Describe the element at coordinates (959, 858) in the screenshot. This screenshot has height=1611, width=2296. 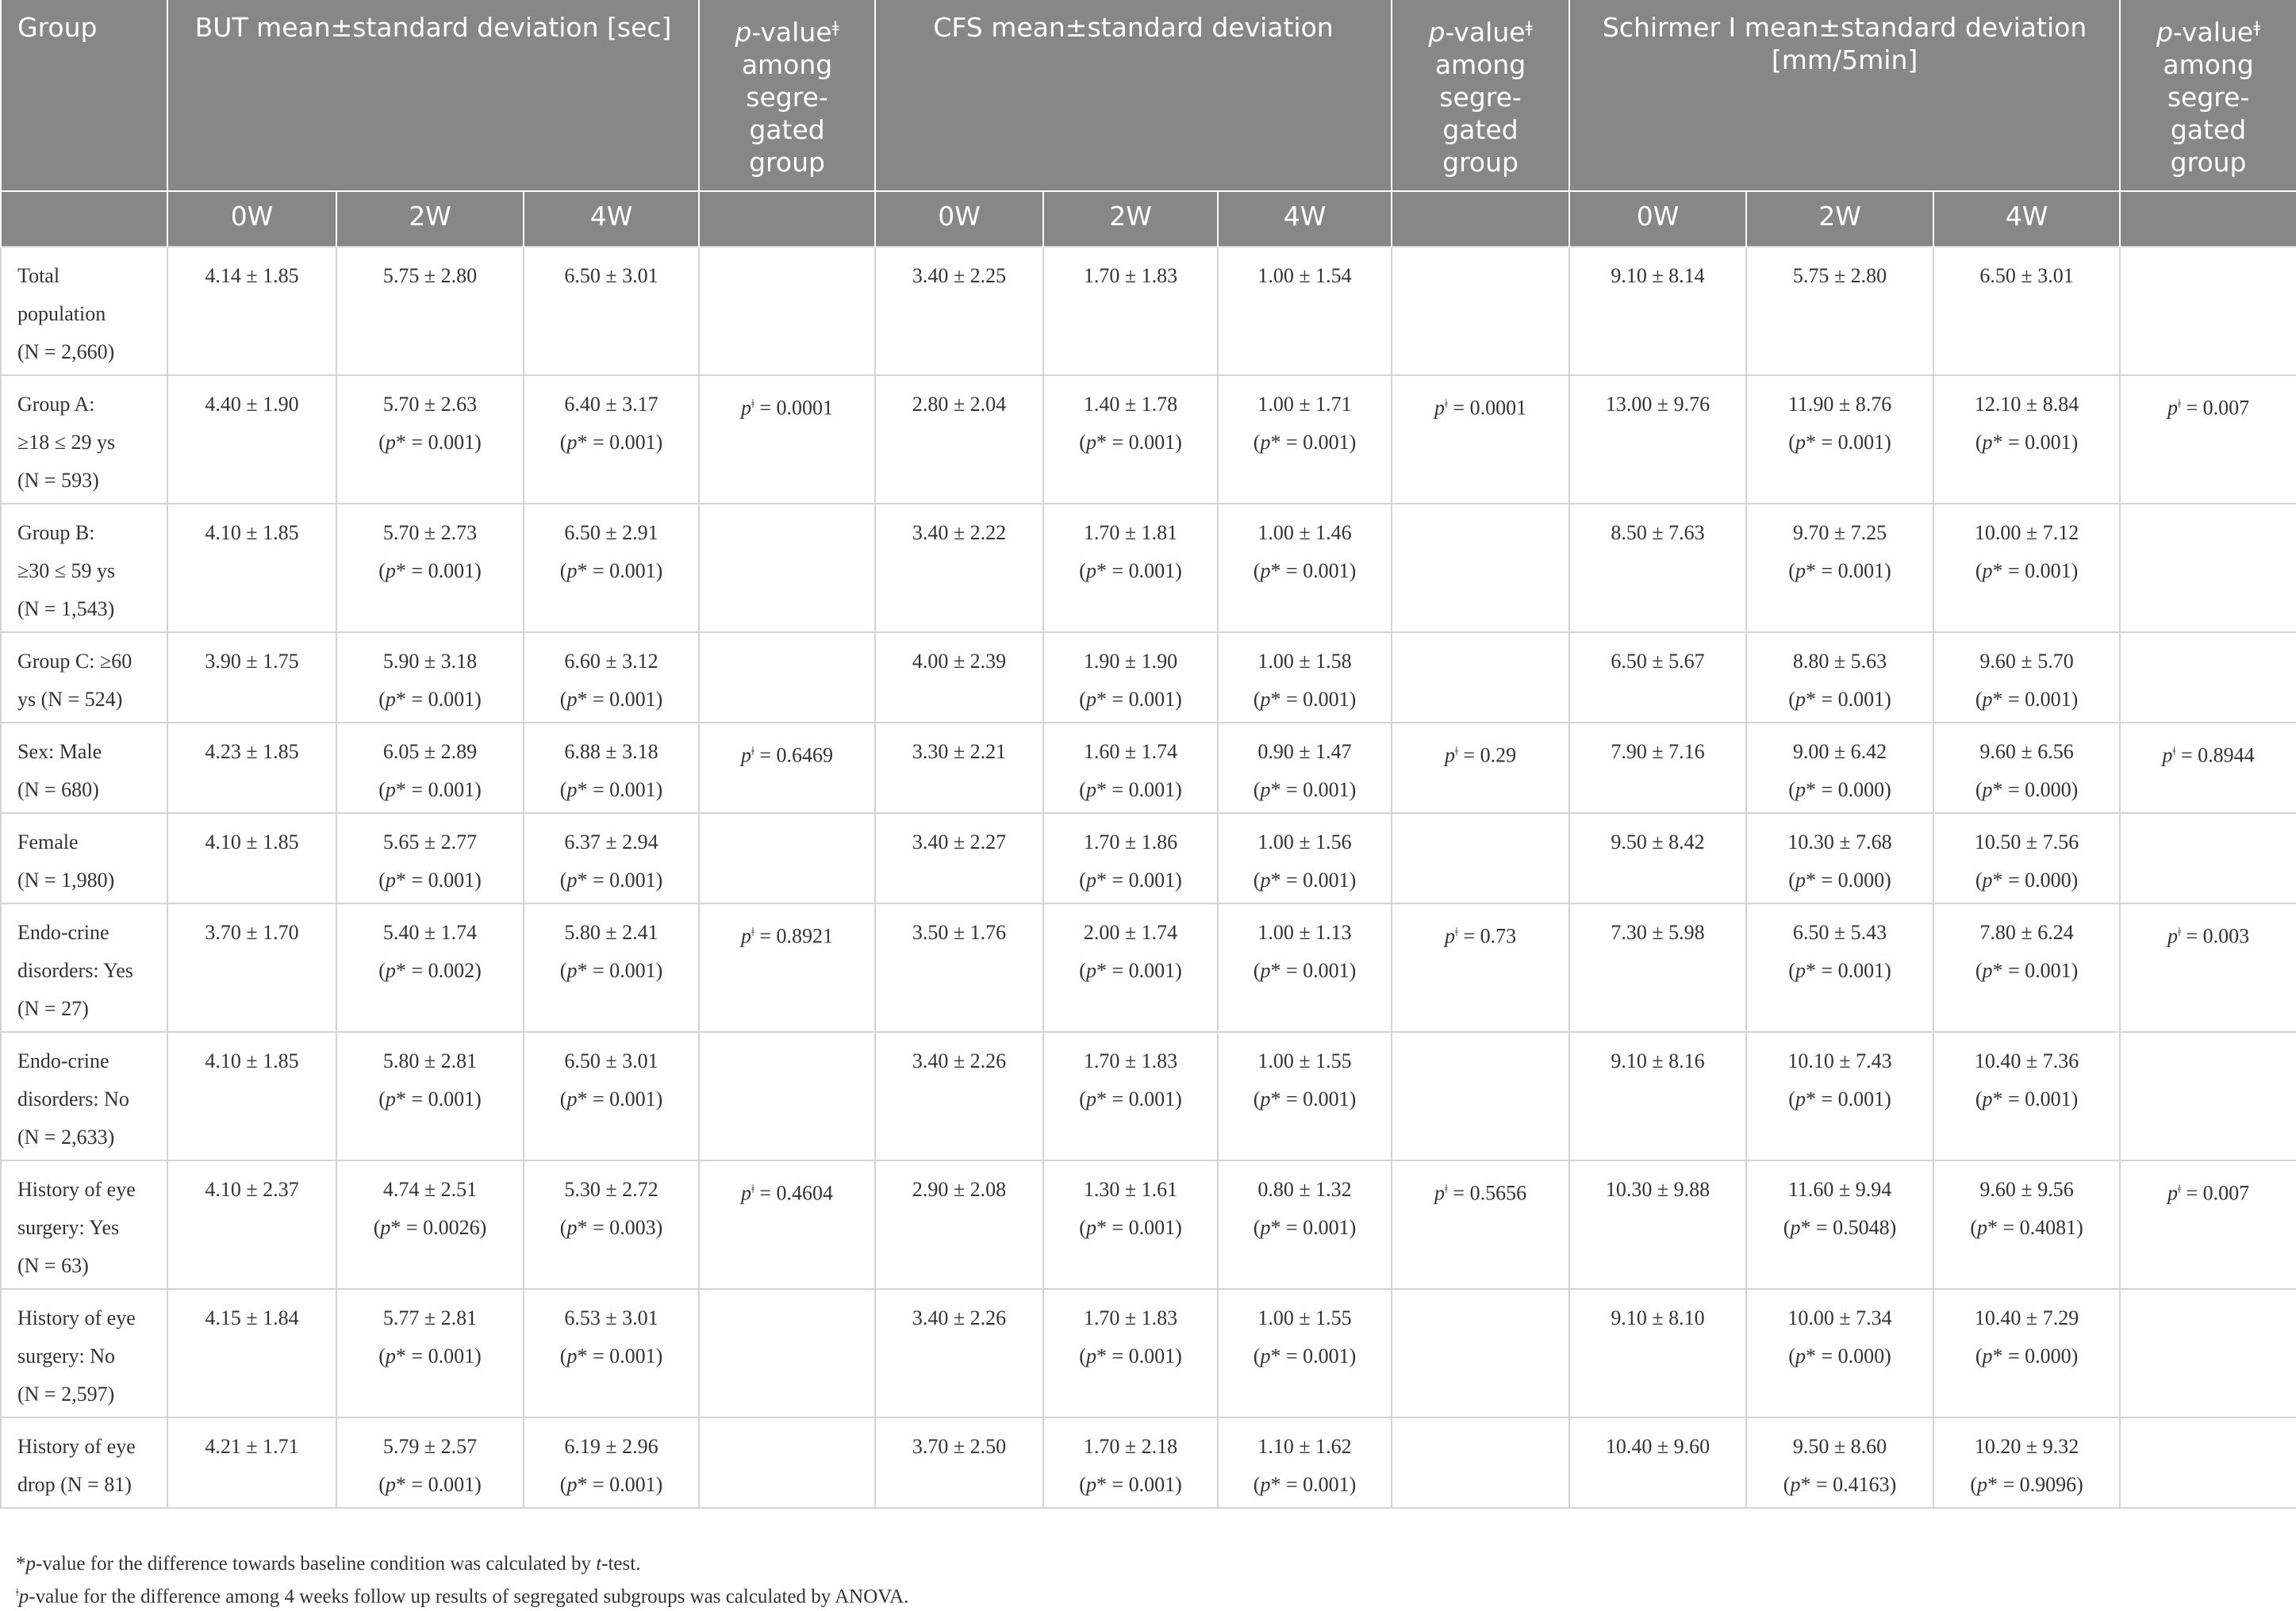
I see `value-cell: 3.40 ± 2.27` at that location.